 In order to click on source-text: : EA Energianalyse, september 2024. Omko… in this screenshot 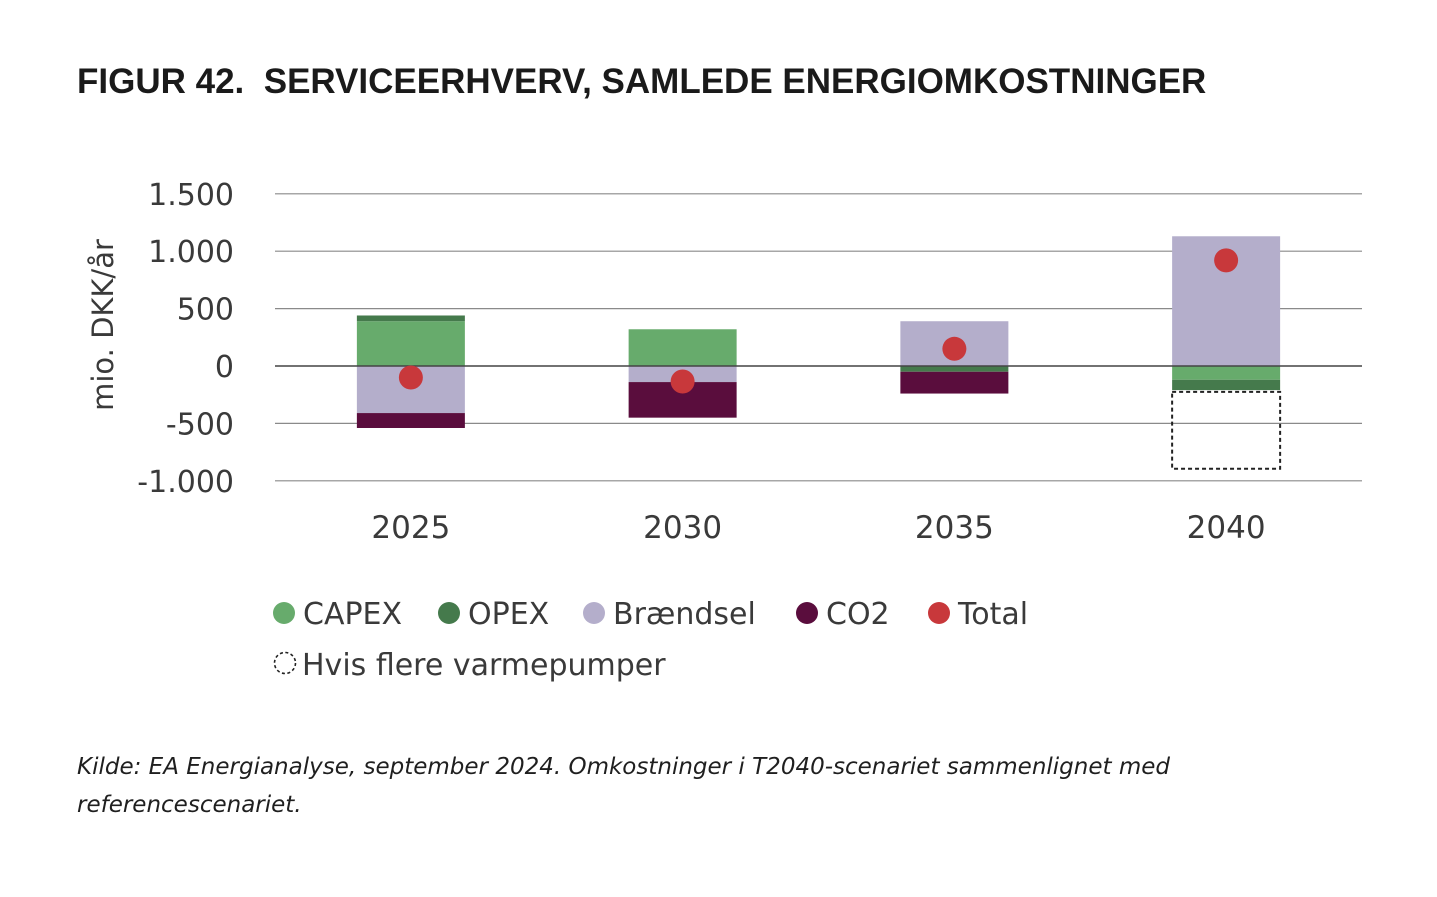, I will do `click(623, 786)`.